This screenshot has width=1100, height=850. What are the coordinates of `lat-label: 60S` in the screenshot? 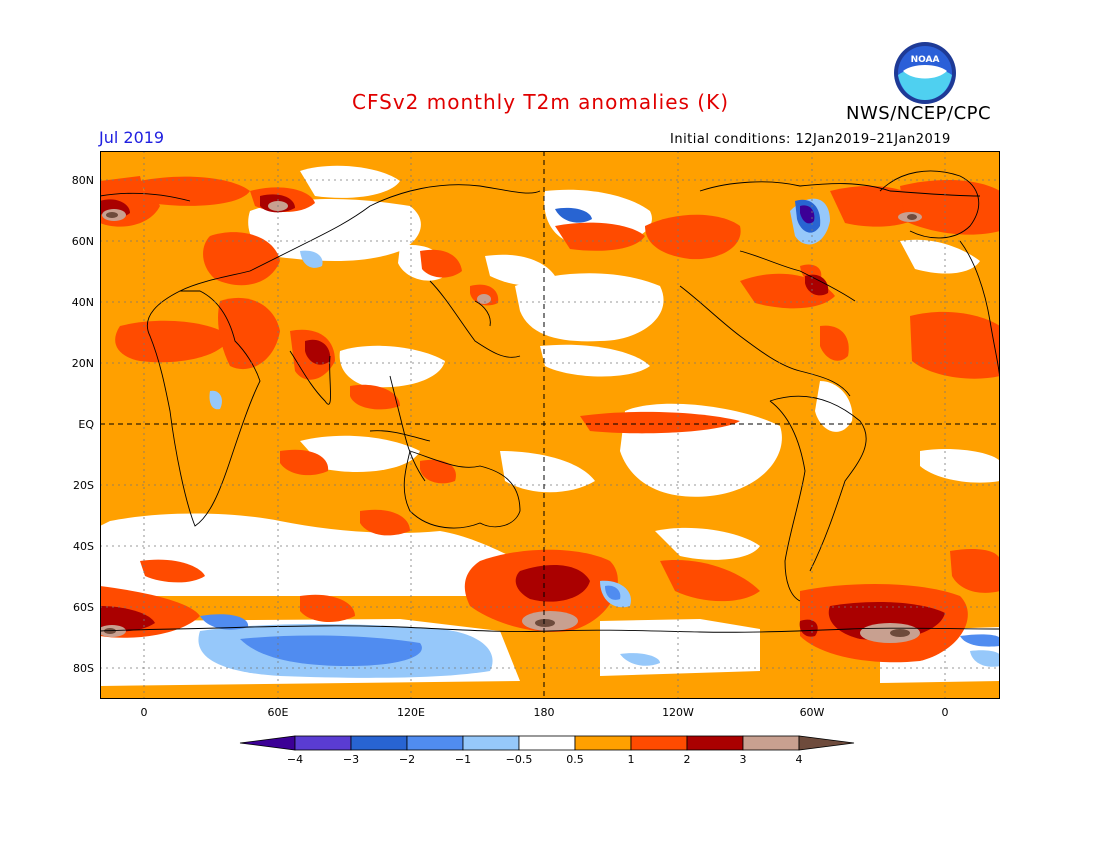 It's located at (83, 607).